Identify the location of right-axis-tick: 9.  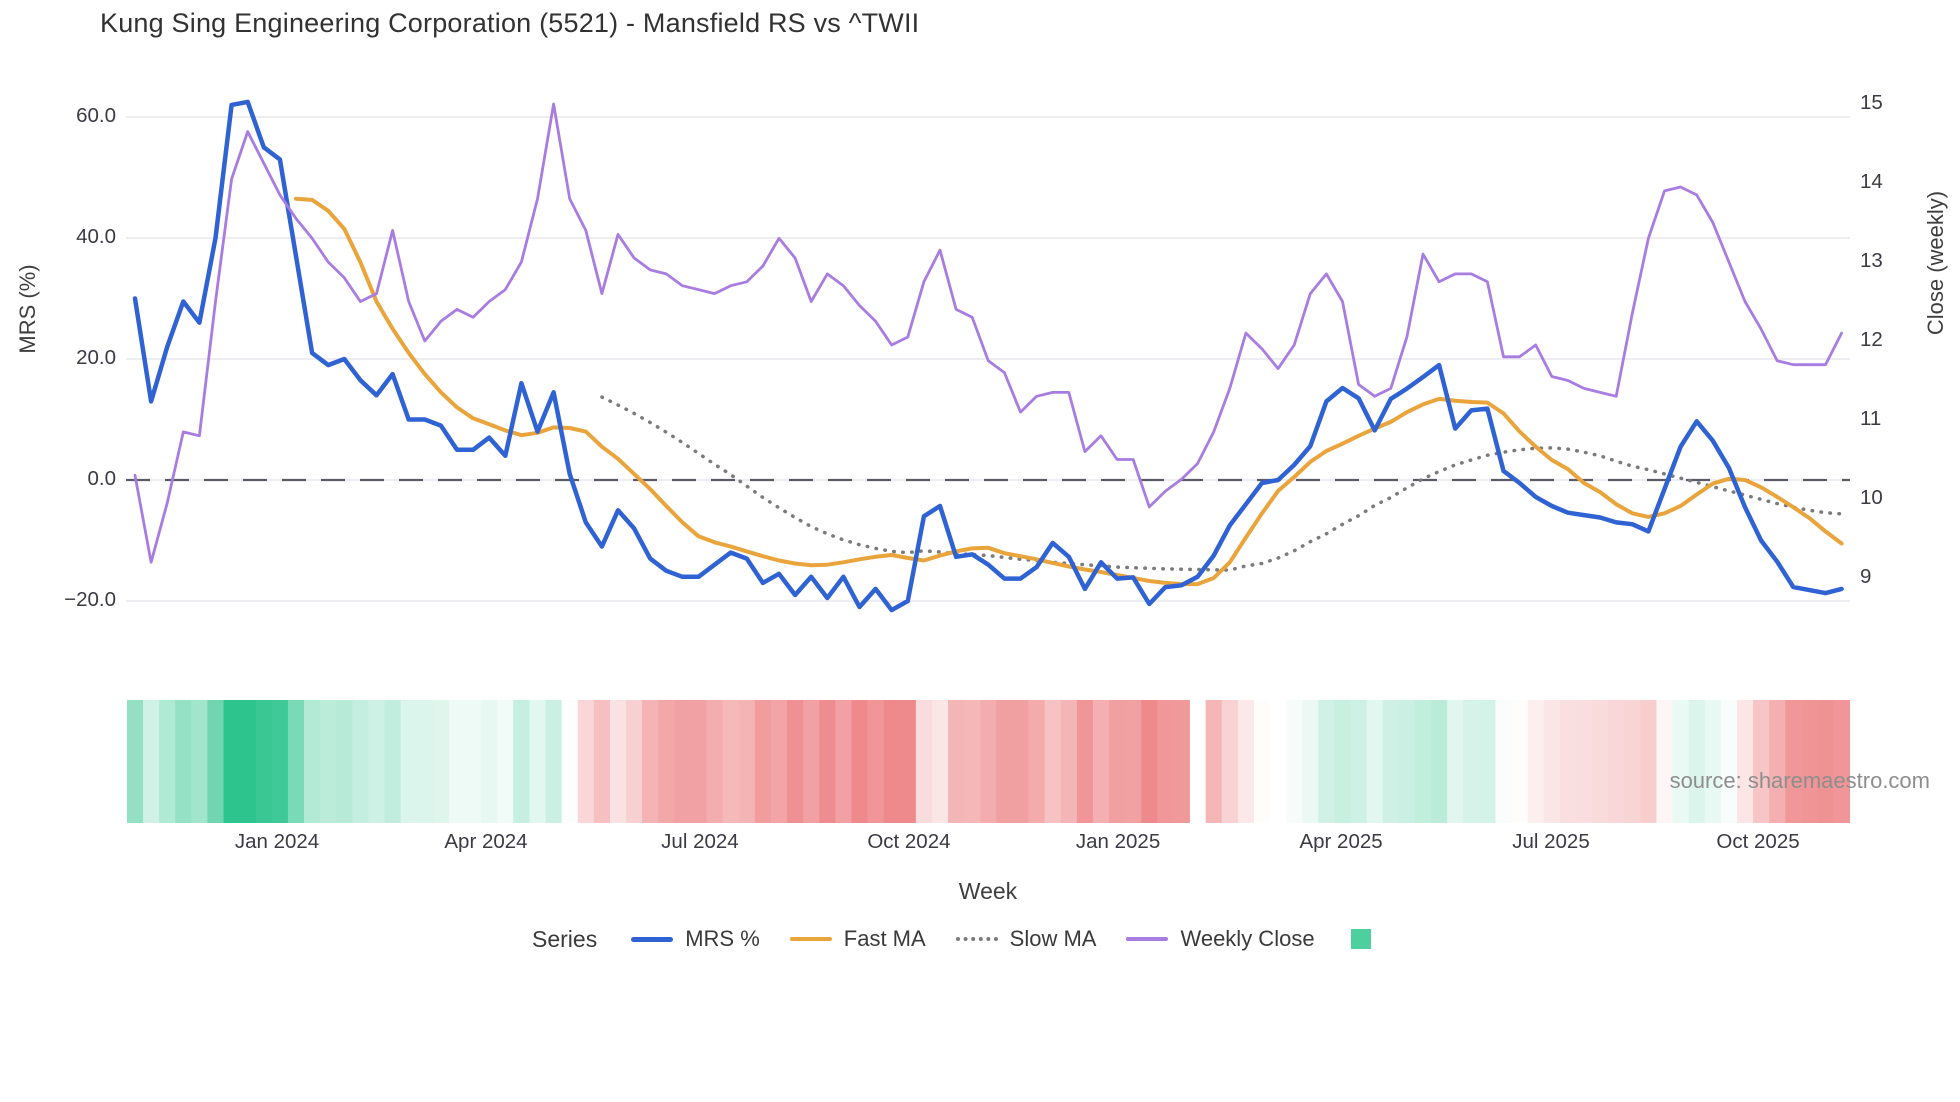
(1866, 576).